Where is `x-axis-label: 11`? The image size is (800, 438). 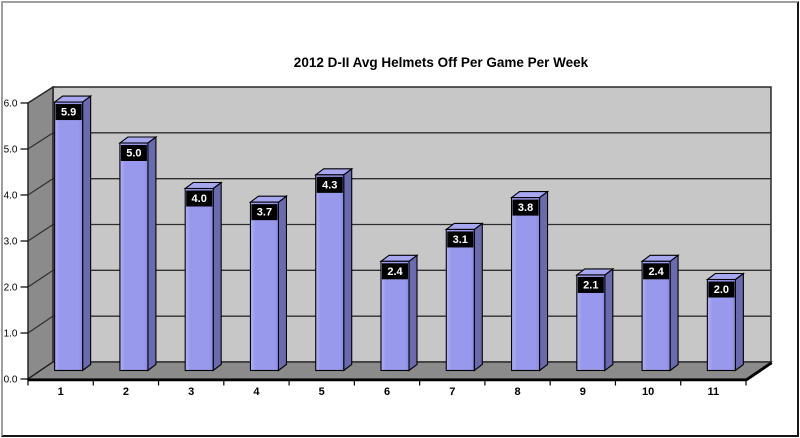 x-axis-label: 11 is located at coordinates (714, 392).